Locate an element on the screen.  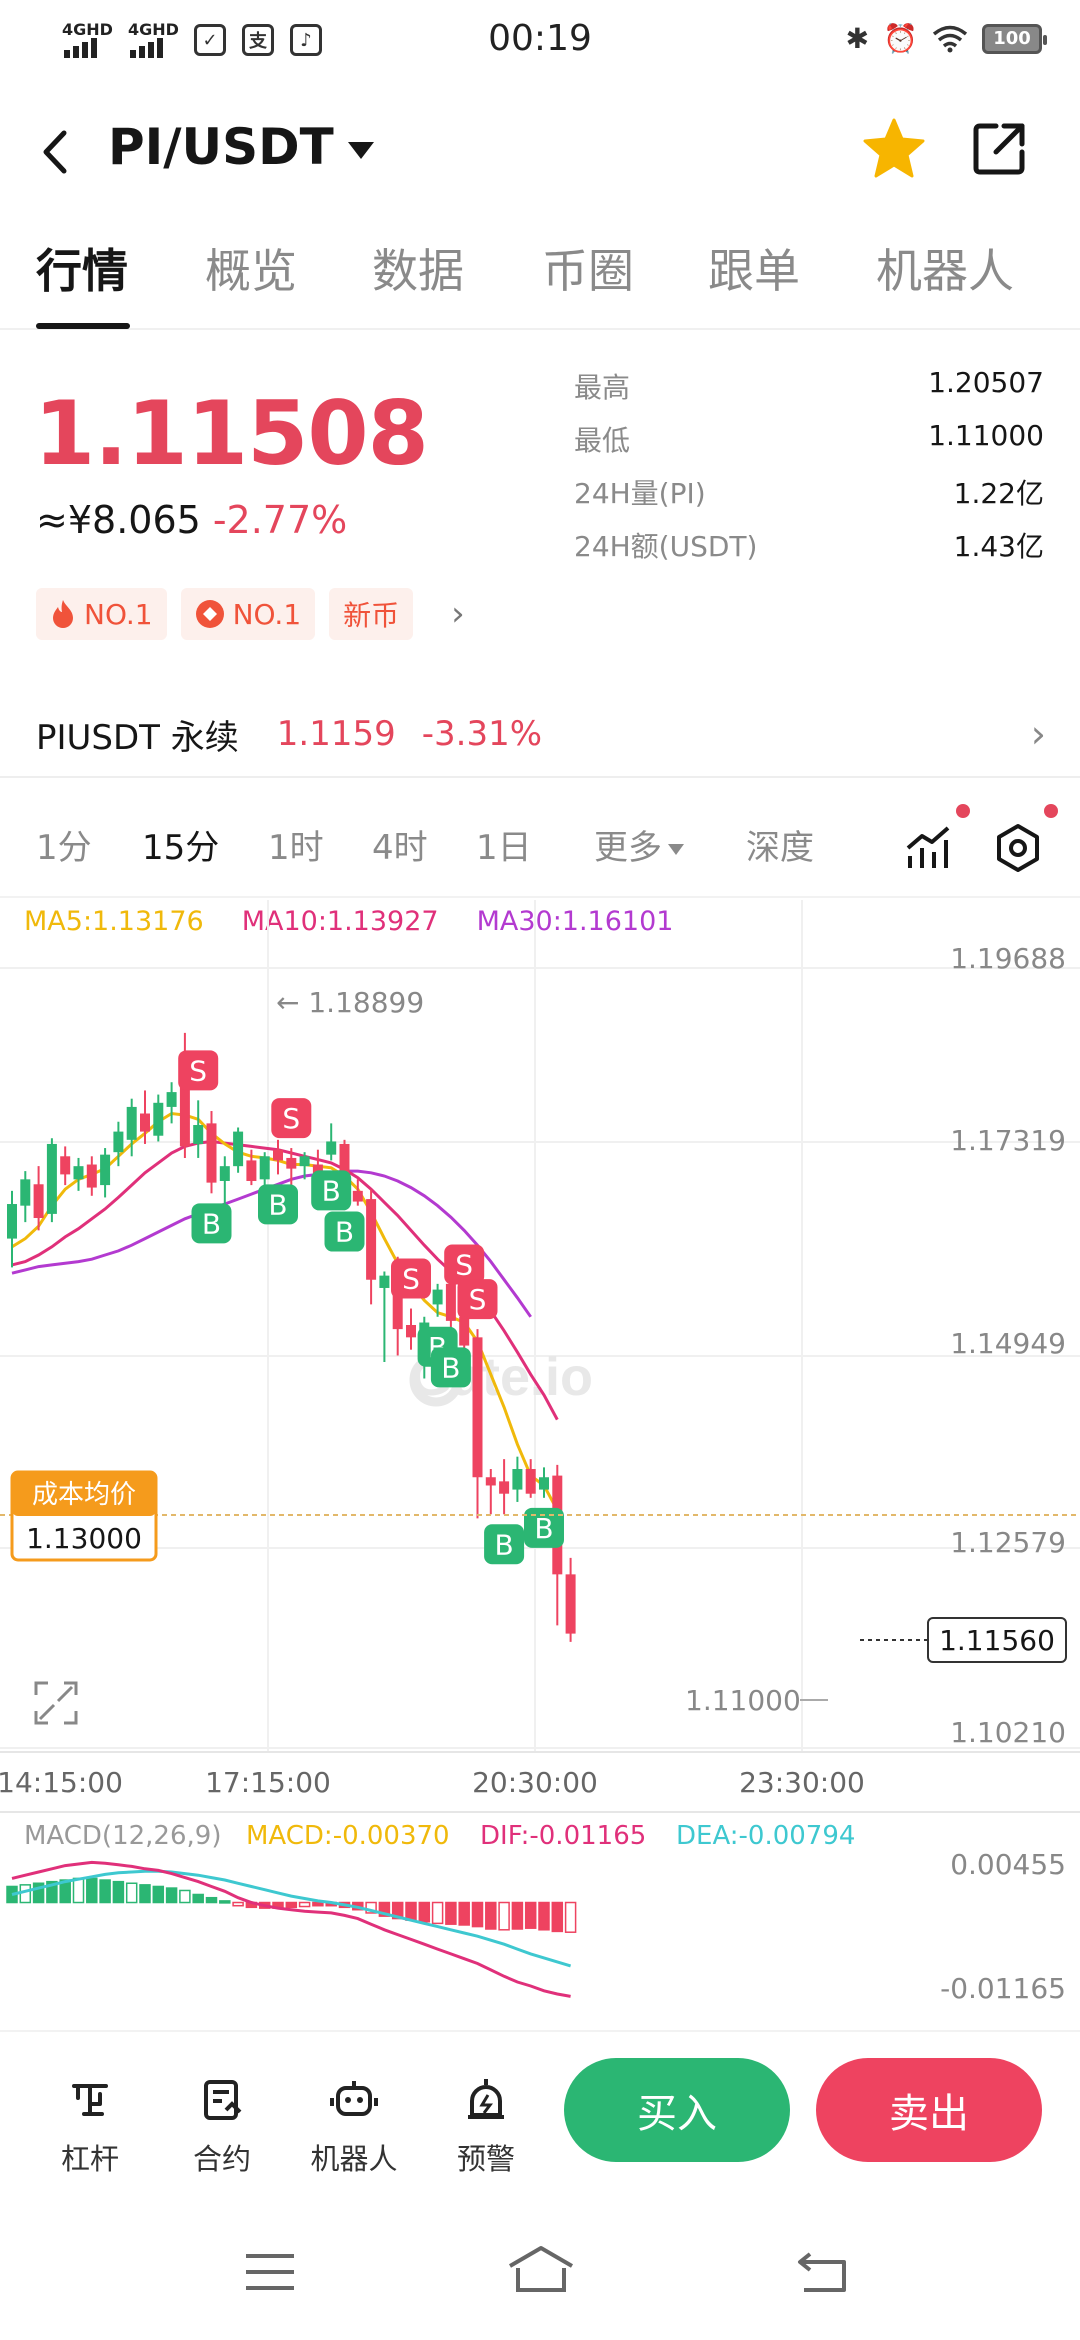
menu-icon is located at coordinates (270, 2272).